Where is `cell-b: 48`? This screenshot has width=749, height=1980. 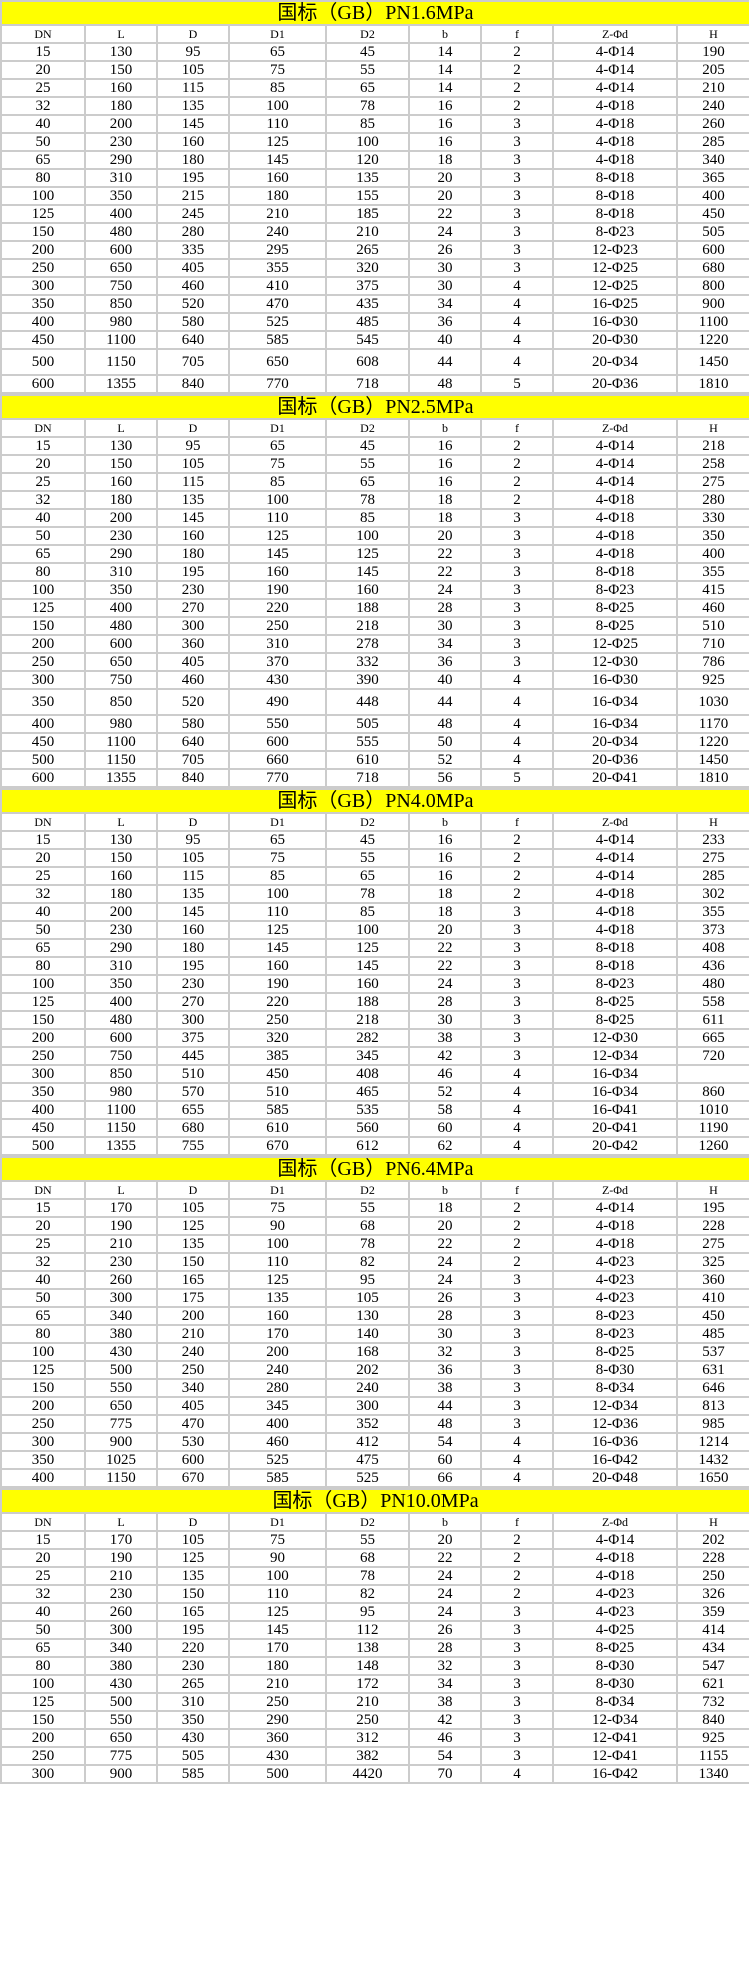
cell-b: 48 is located at coordinates (445, 1424).